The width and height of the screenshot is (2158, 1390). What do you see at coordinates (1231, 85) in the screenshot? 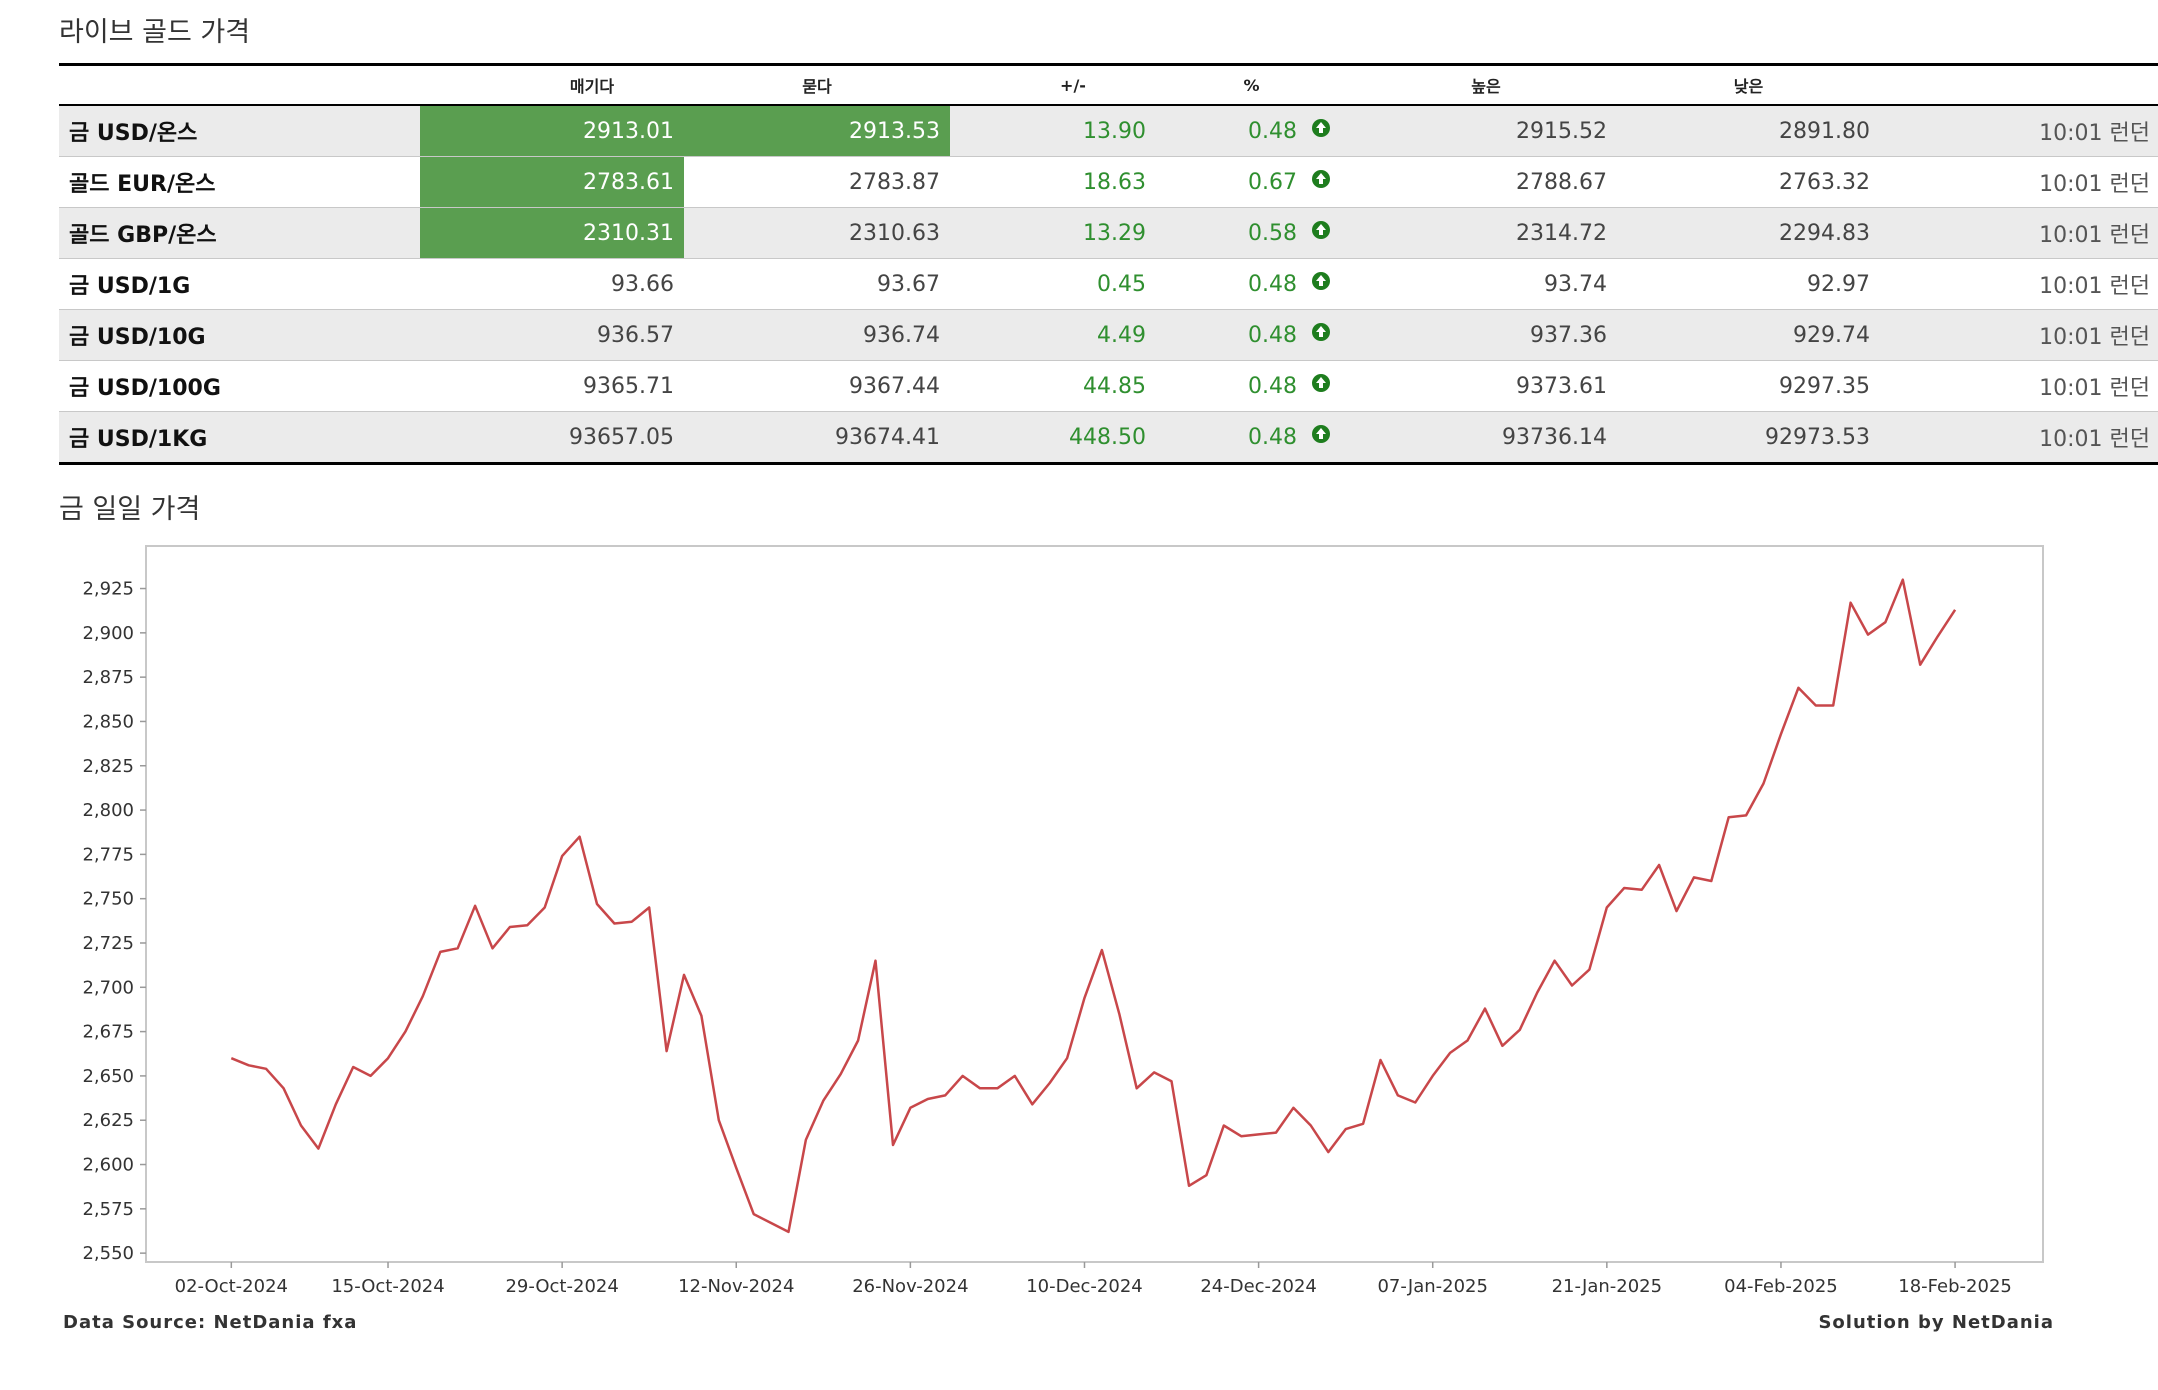
I see `header-cell: %` at bounding box center [1231, 85].